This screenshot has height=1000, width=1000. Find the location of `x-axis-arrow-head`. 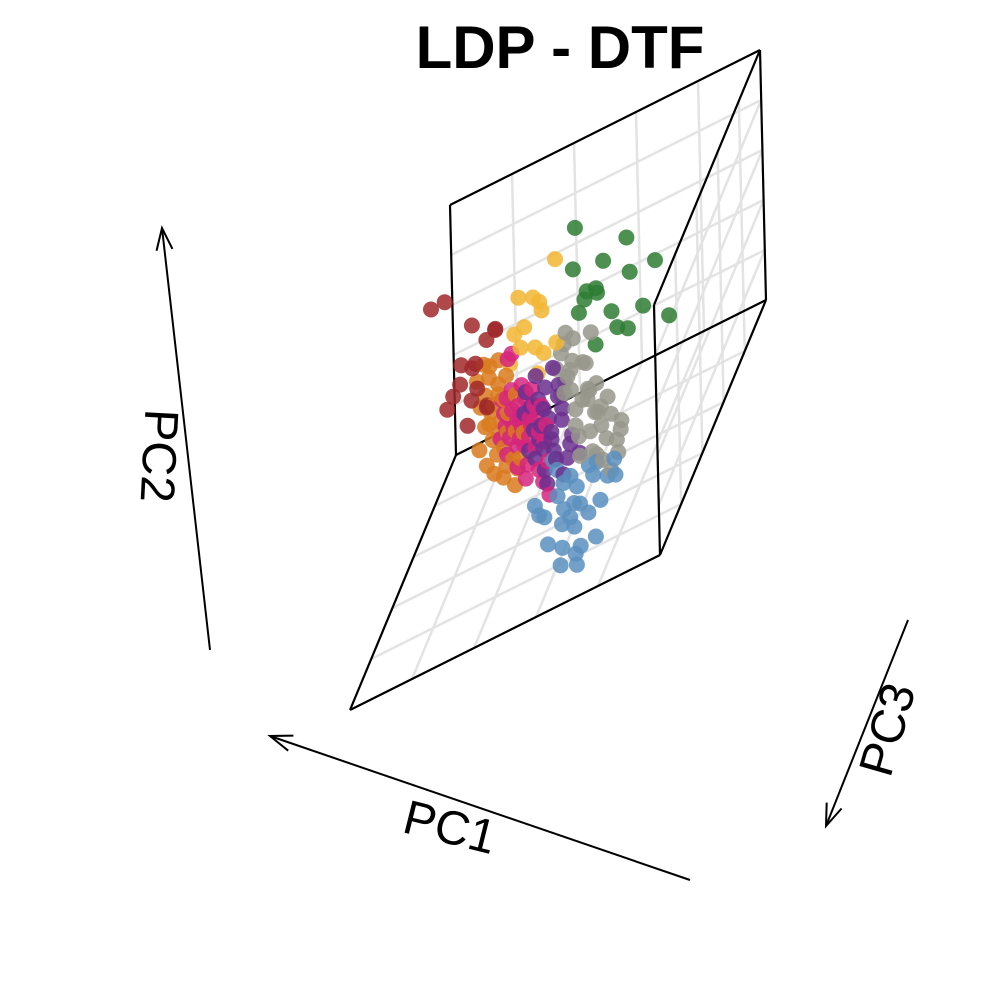

x-axis-arrow-head is located at coordinates (280, 743).